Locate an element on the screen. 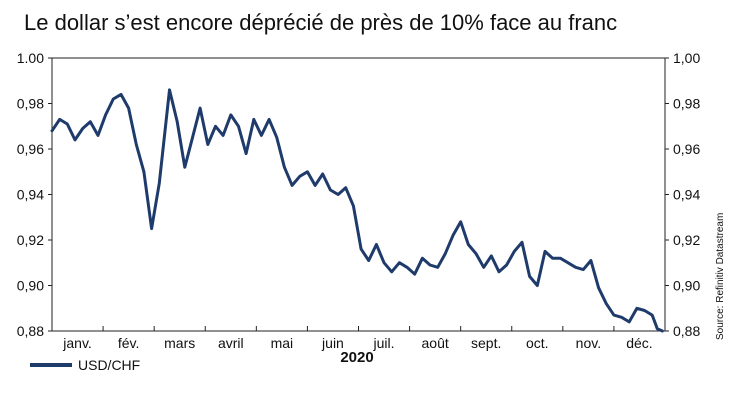  y-tick-label-right: 0,96 is located at coordinates (686, 149).